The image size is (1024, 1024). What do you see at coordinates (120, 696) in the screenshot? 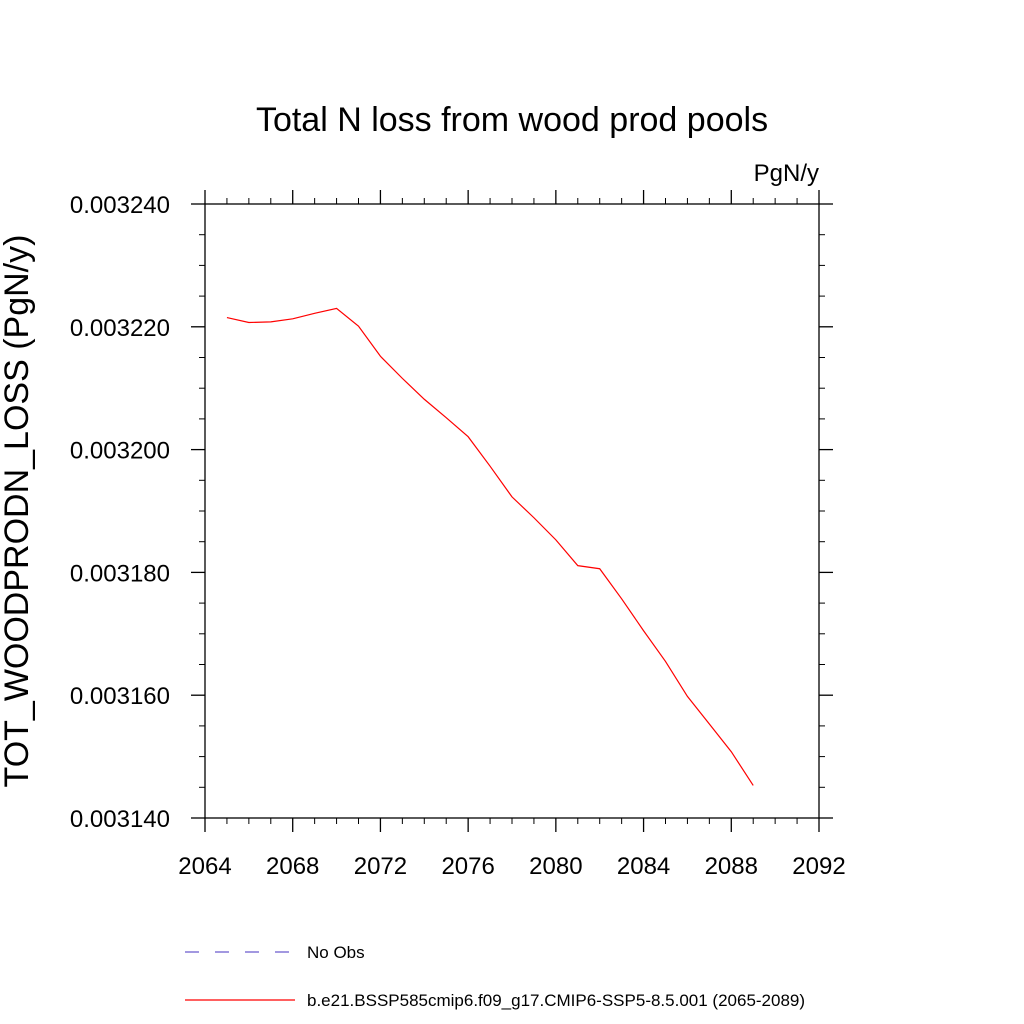
I see `y-tick-label: 0.003160` at bounding box center [120, 696].